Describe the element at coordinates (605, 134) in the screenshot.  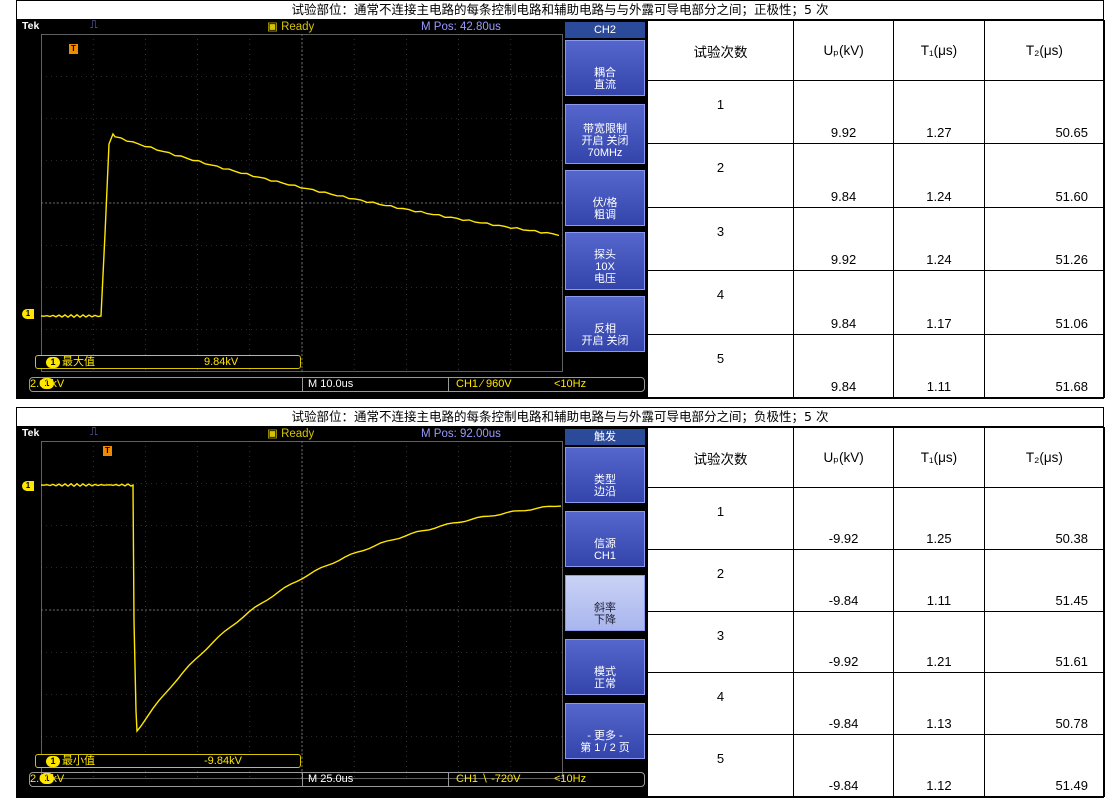
I see `bandwidth-limit-button: 带宽限制 开启 关闭 70MHz` at that location.